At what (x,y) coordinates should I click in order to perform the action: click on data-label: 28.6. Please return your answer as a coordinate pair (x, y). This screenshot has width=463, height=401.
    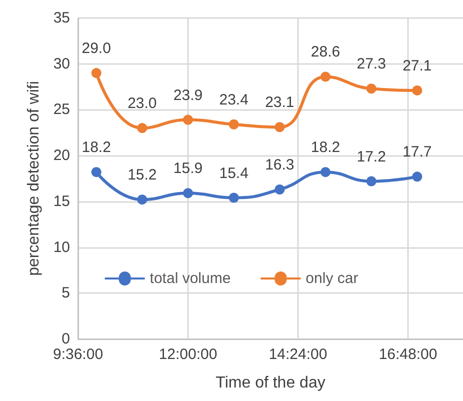
    Looking at the image, I should click on (325, 52).